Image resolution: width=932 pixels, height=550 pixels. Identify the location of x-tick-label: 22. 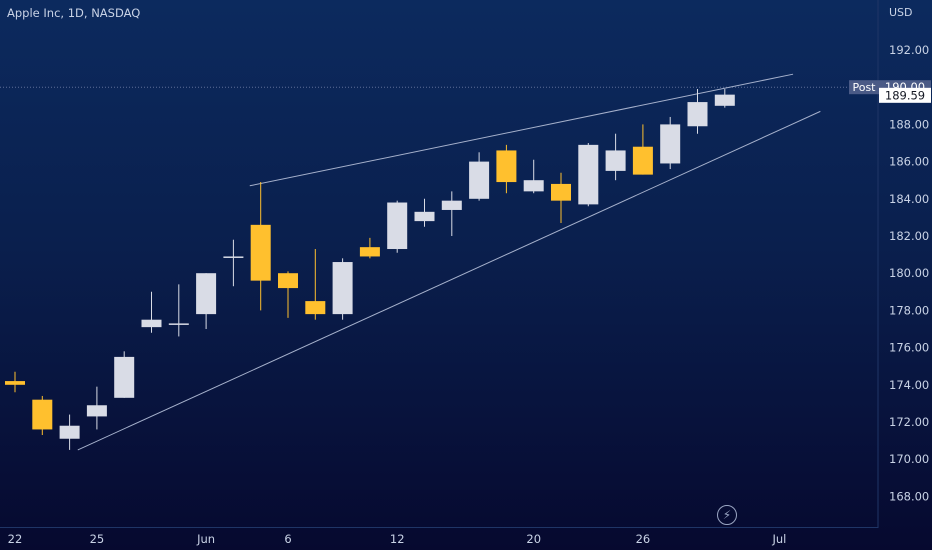
(15, 539).